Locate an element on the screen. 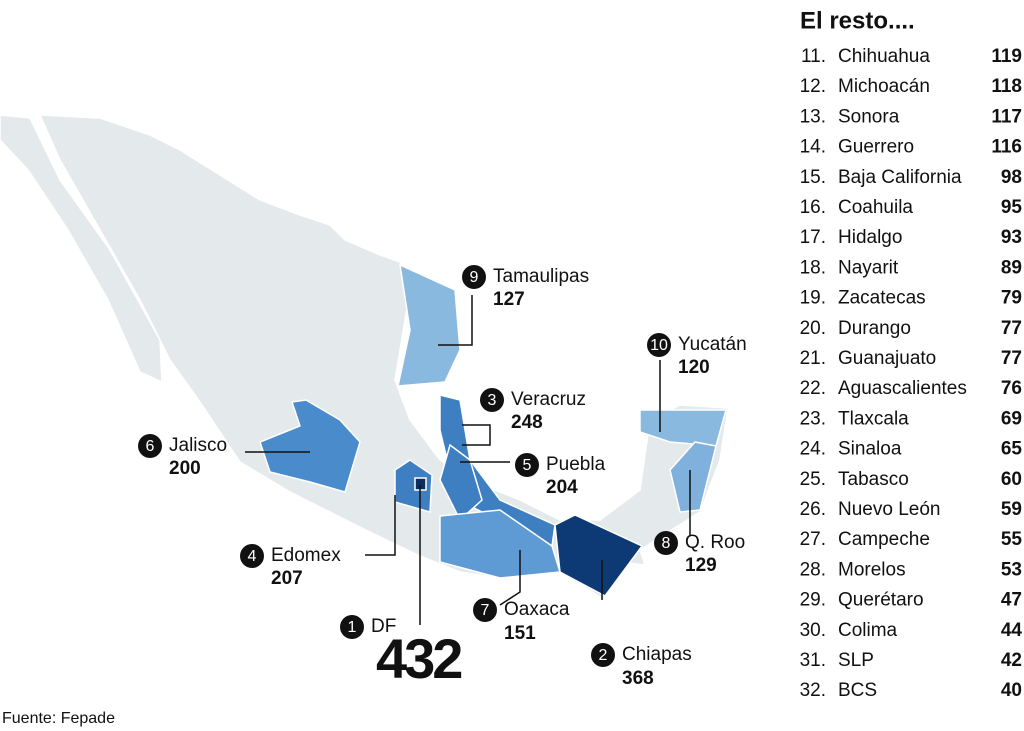 The width and height of the screenshot is (1024, 731). row-value: 89 is located at coordinates (1011, 267).